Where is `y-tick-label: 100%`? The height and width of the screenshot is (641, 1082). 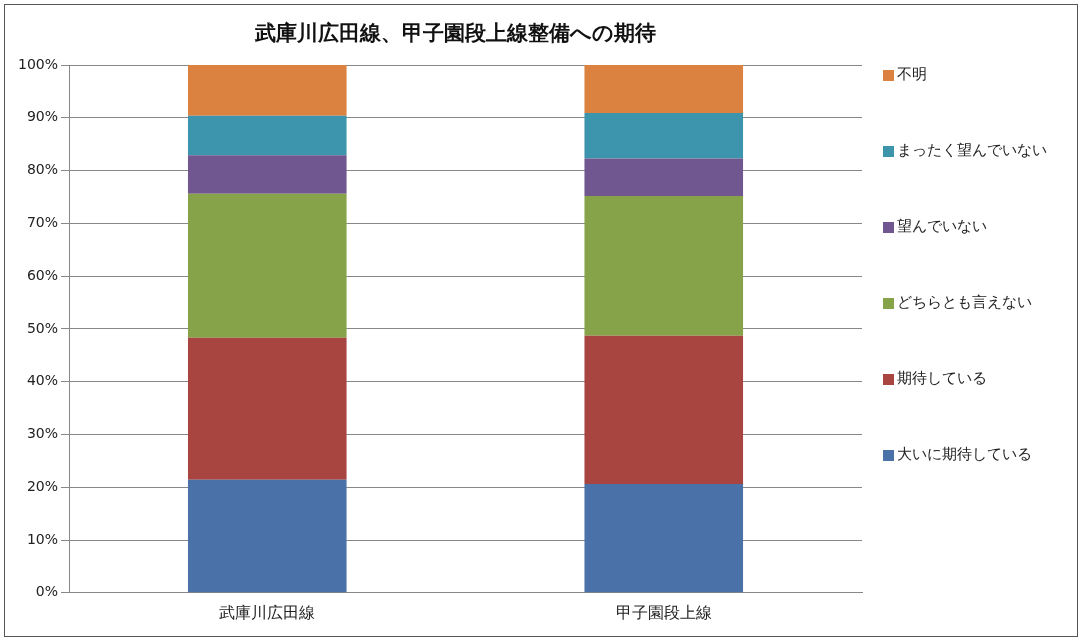
y-tick-label: 100% is located at coordinates (38, 63).